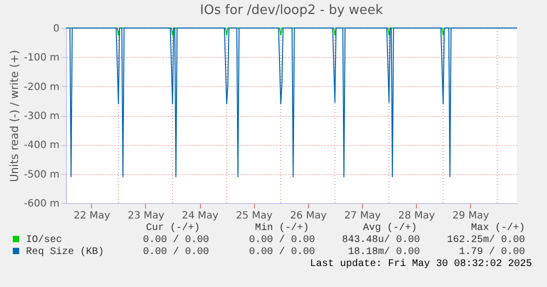 This screenshot has width=547, height=287. What do you see at coordinates (42, 116) in the screenshot?
I see `y-tick-label: -300 m` at bounding box center [42, 116].